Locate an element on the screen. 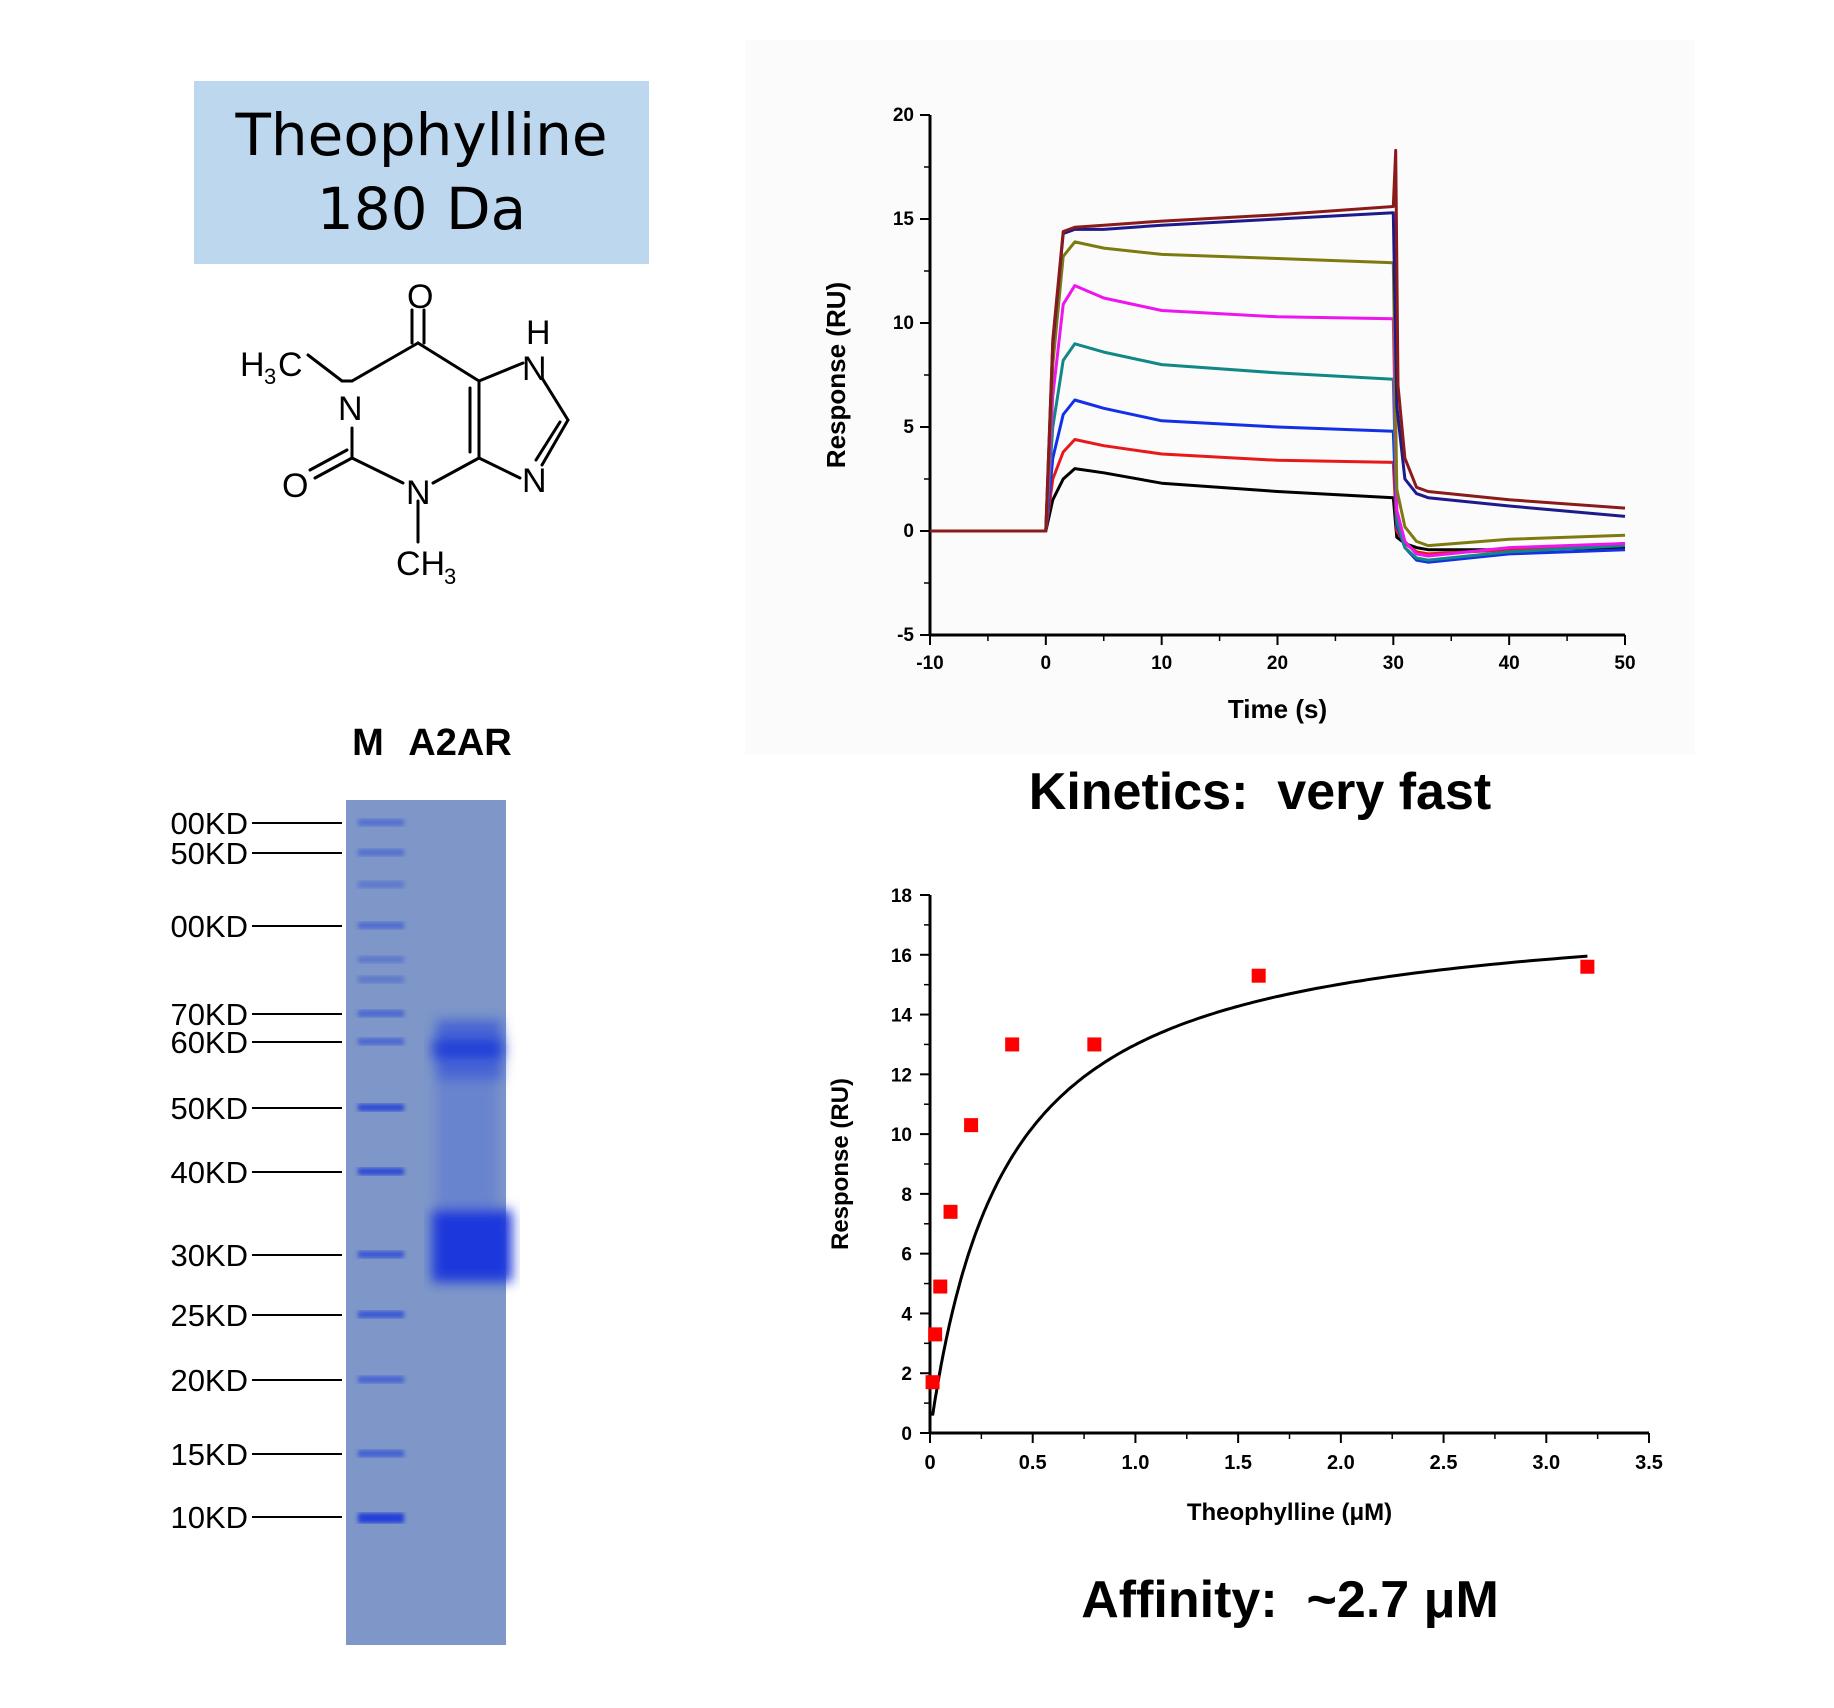  x-tick-label: 3.0 is located at coordinates (1546, 1463).